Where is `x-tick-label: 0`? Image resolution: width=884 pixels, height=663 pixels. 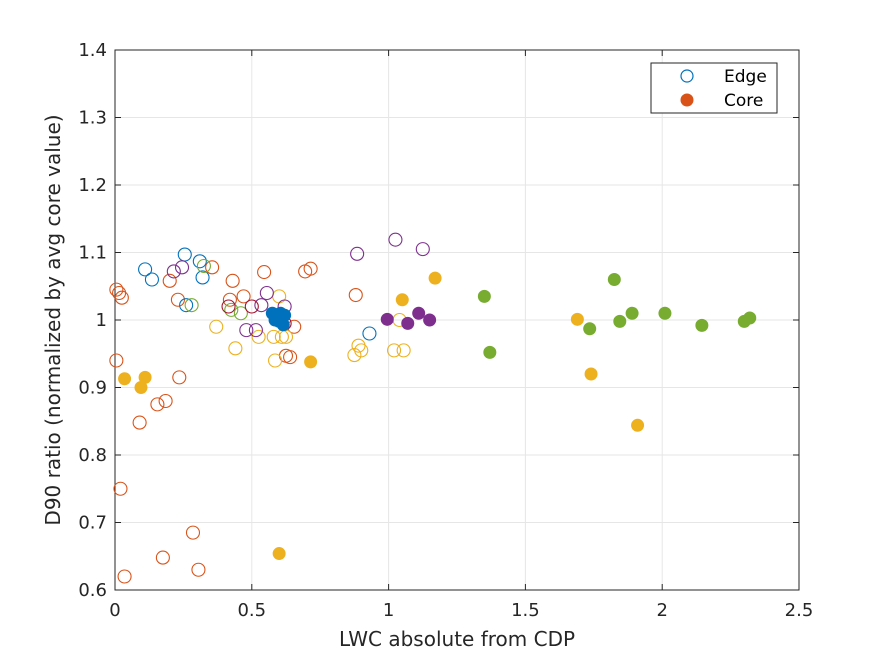 x-tick-label: 0 is located at coordinates (114, 610).